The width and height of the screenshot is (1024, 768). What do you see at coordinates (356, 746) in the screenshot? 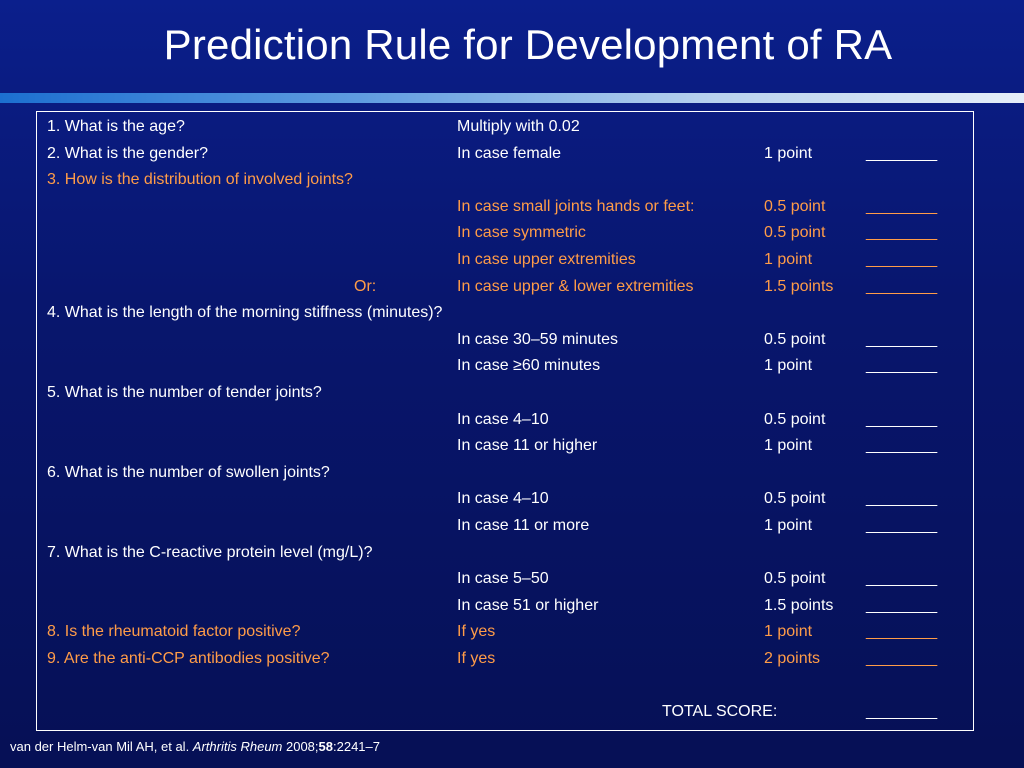
I see `citation-pages: :2241–7` at bounding box center [356, 746].